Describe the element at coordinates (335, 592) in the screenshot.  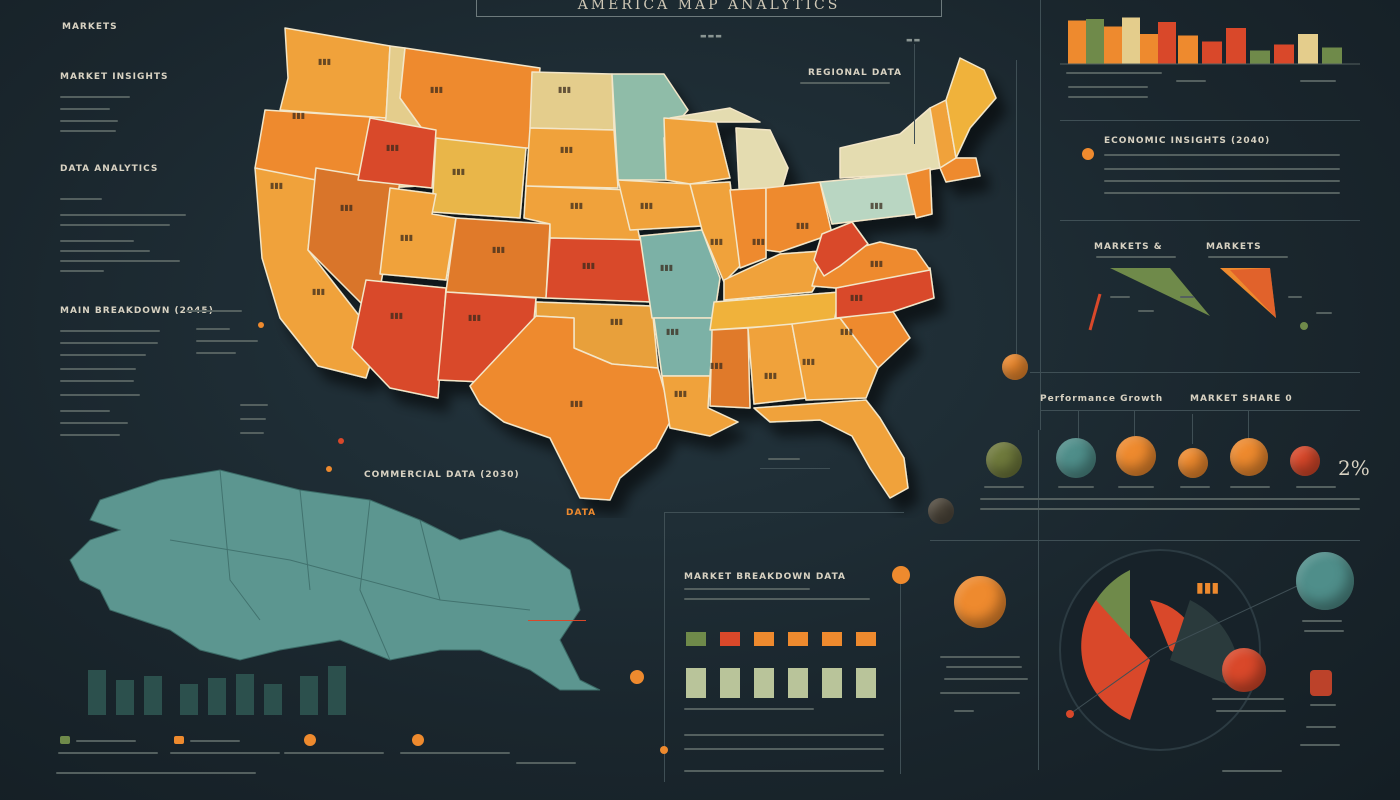
I see `alaska-map` at that location.